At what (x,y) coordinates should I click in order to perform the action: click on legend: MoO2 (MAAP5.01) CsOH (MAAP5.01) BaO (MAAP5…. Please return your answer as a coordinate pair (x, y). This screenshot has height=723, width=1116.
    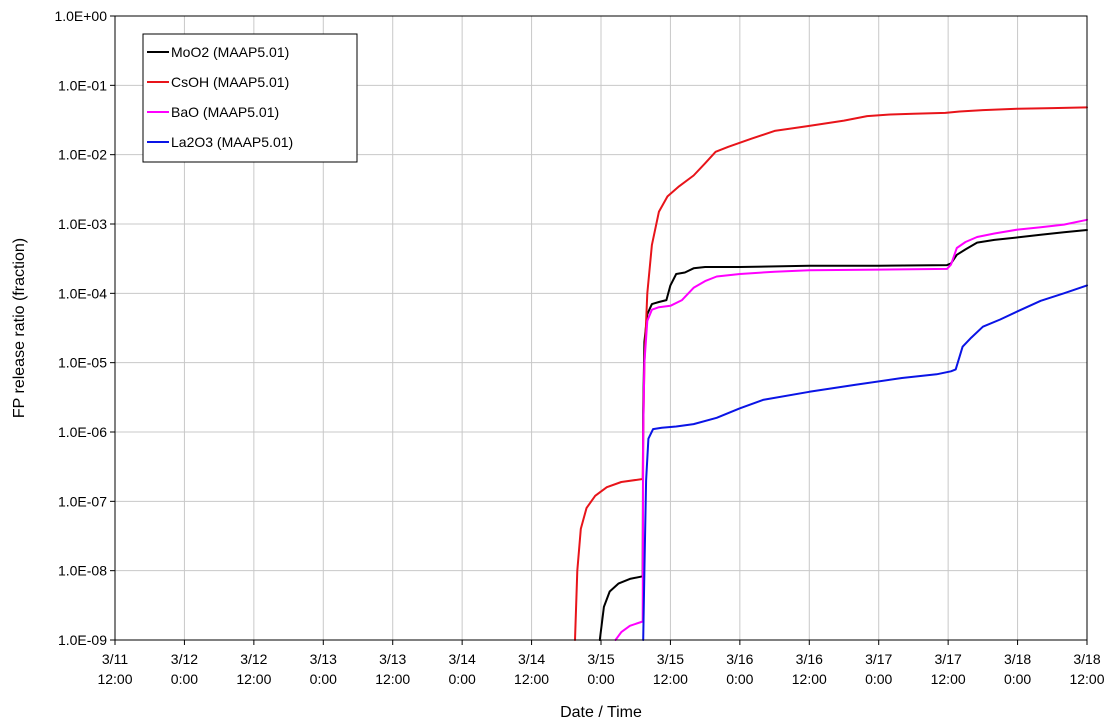
    Looking at the image, I should click on (250, 98).